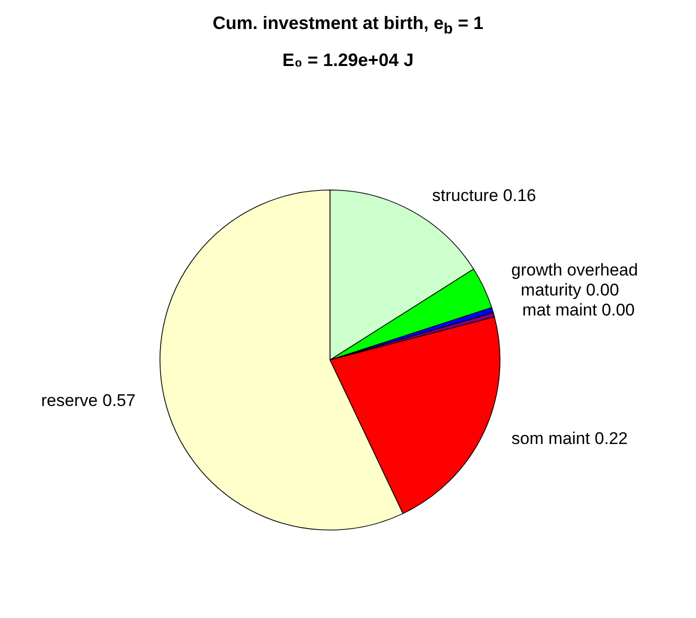  Describe the element at coordinates (570, 289) in the screenshot. I see `slice-label: maturity 0.00` at that location.